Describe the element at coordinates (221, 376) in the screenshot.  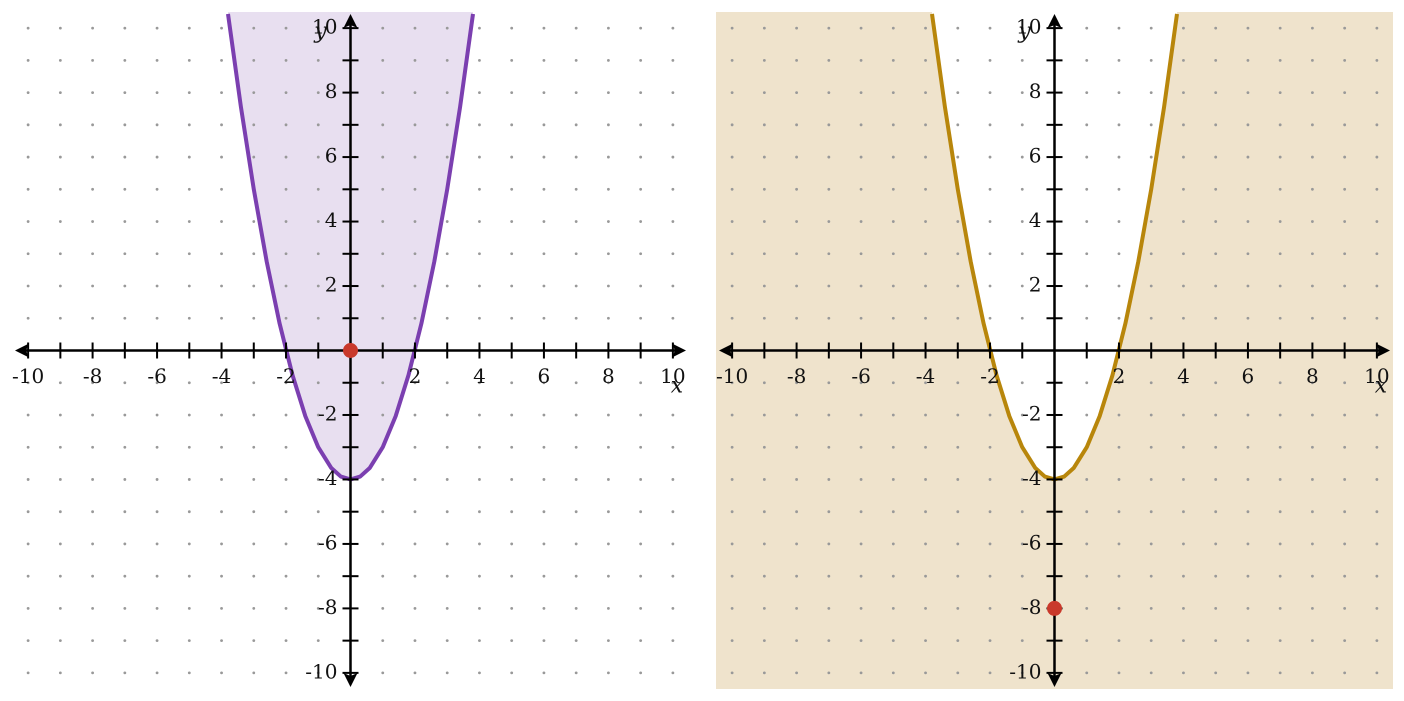
I see `x-tick-label: -4` at that location.